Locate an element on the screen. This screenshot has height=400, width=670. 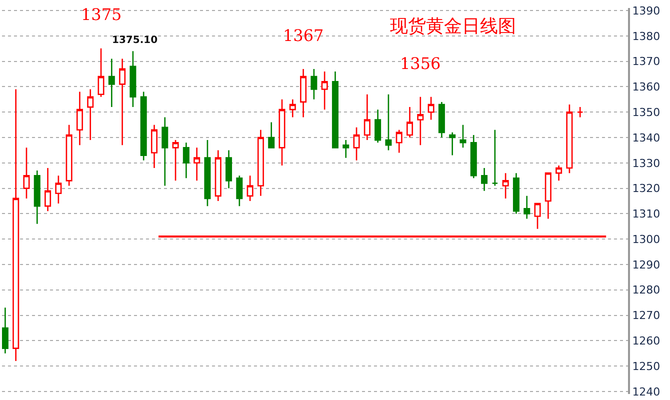
y-tick-label: 1260 is located at coordinates (646, 341).